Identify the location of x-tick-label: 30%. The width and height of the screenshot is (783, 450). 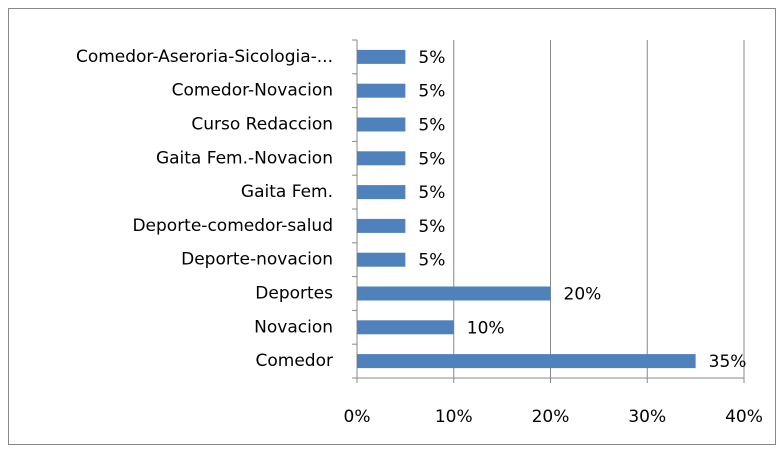
(647, 417).